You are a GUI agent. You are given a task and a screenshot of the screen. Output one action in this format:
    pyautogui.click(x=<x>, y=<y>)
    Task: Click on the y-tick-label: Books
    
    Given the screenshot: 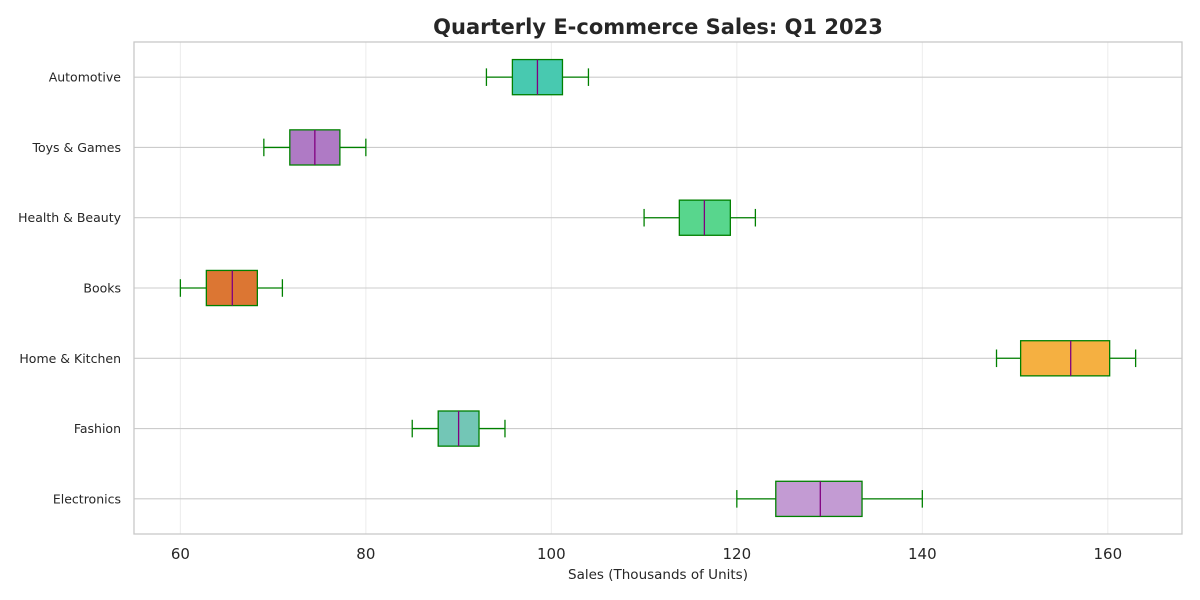 What is the action you would take?
    pyautogui.click(x=102, y=288)
    